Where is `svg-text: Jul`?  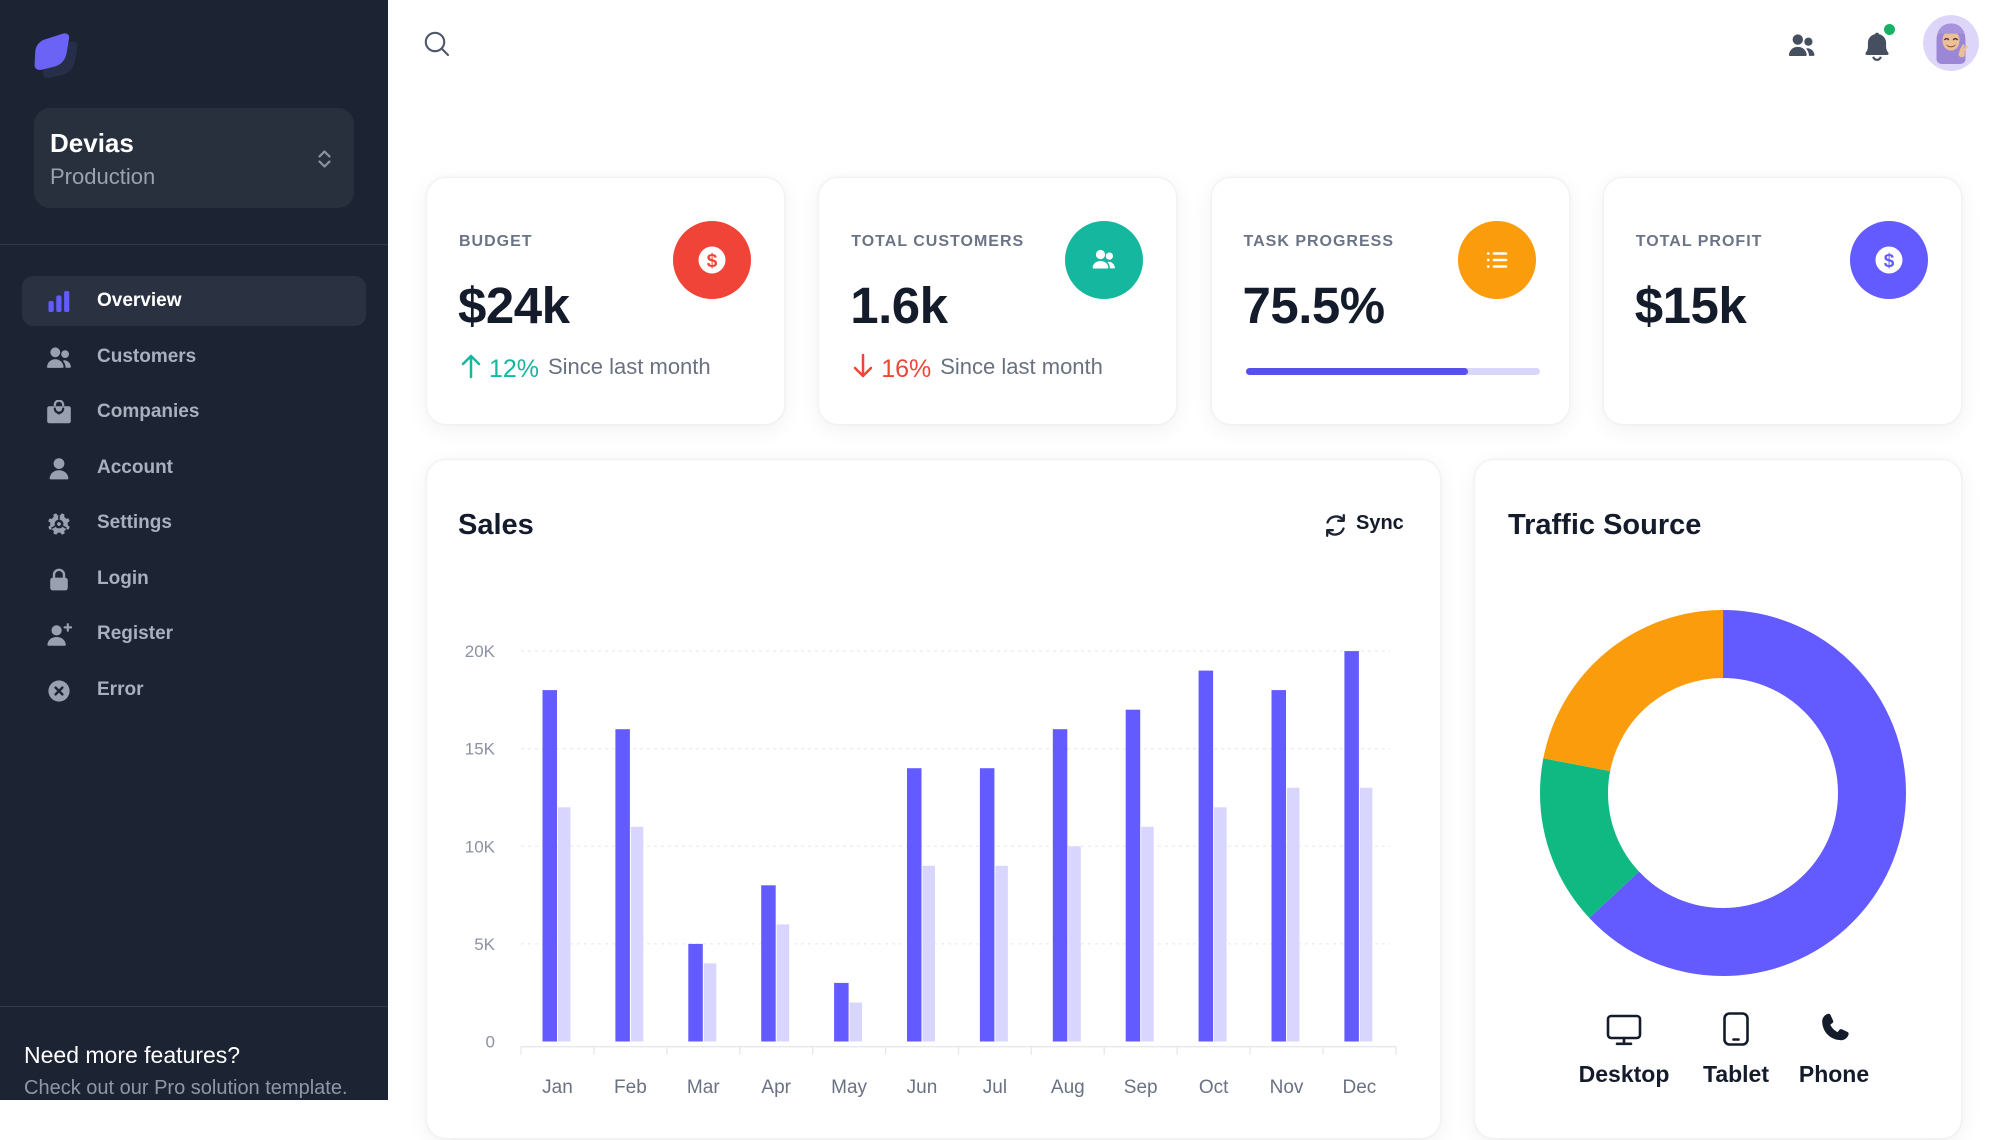
svg-text: Jul is located at coordinates (995, 1087).